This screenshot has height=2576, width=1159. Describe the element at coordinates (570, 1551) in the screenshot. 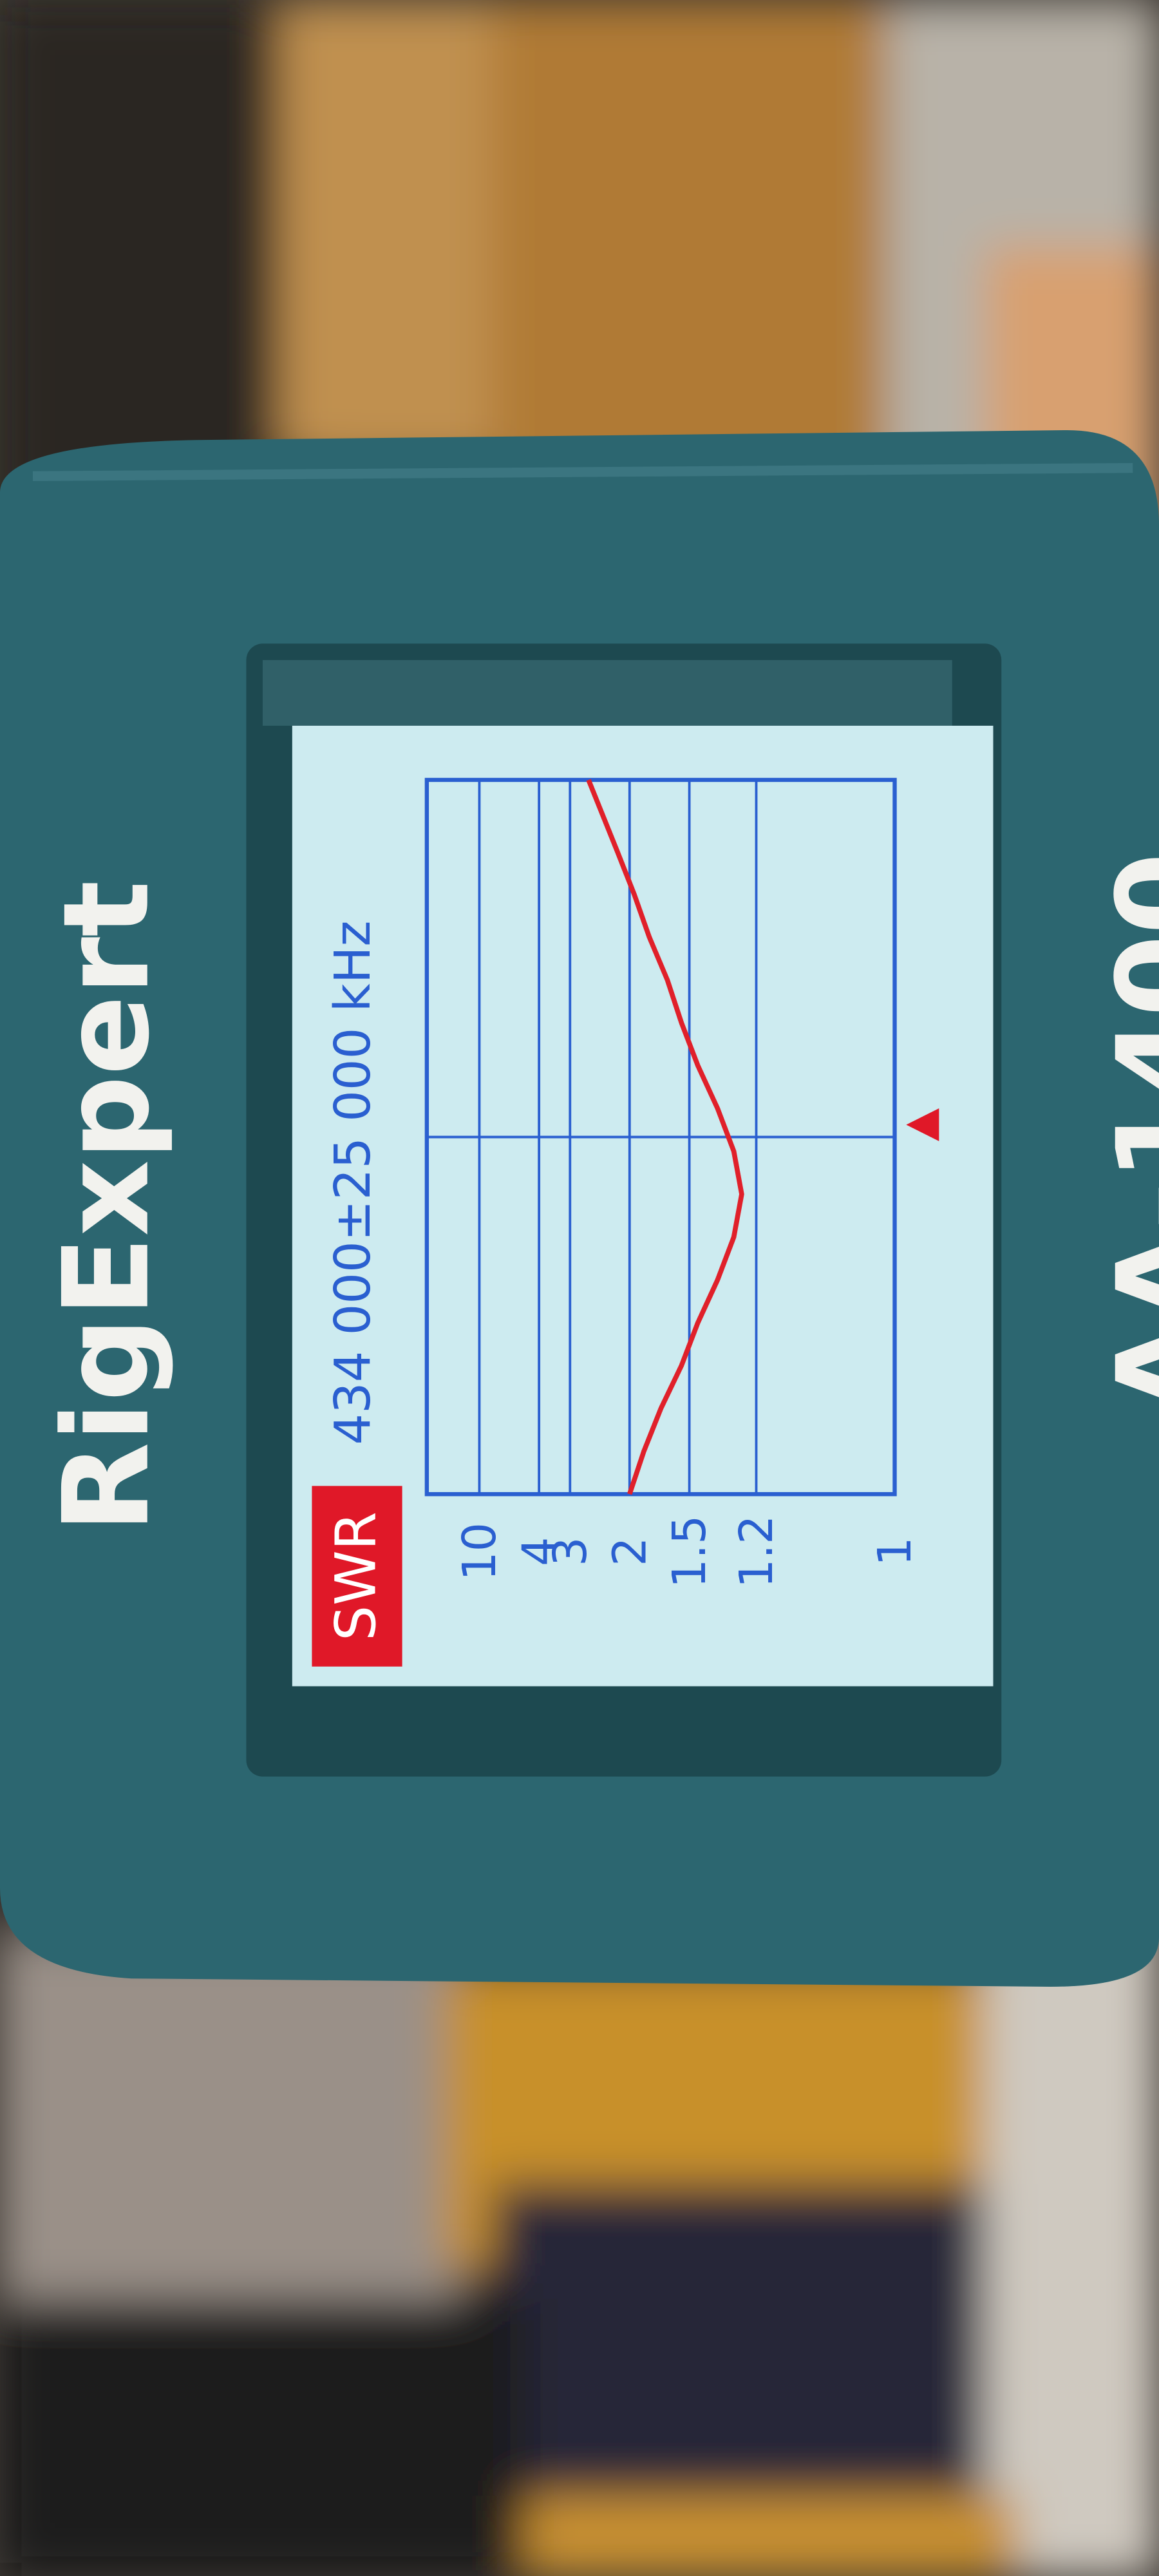

I see `y-tick-label: 3` at that location.